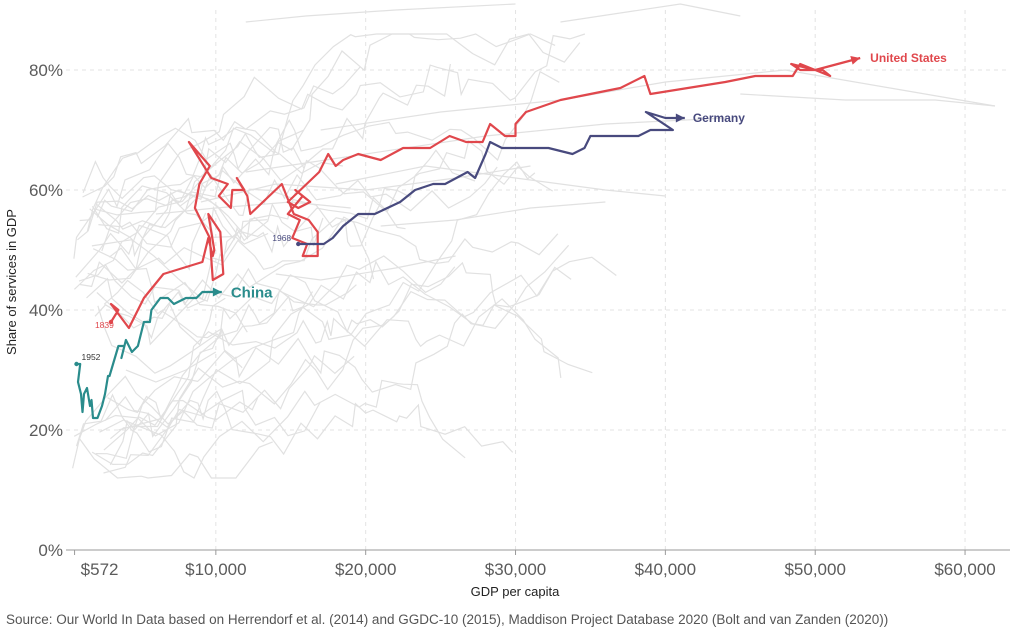 The image size is (1024, 636). What do you see at coordinates (680, 118) in the screenshot?
I see `series-arrow-germany` at bounding box center [680, 118].